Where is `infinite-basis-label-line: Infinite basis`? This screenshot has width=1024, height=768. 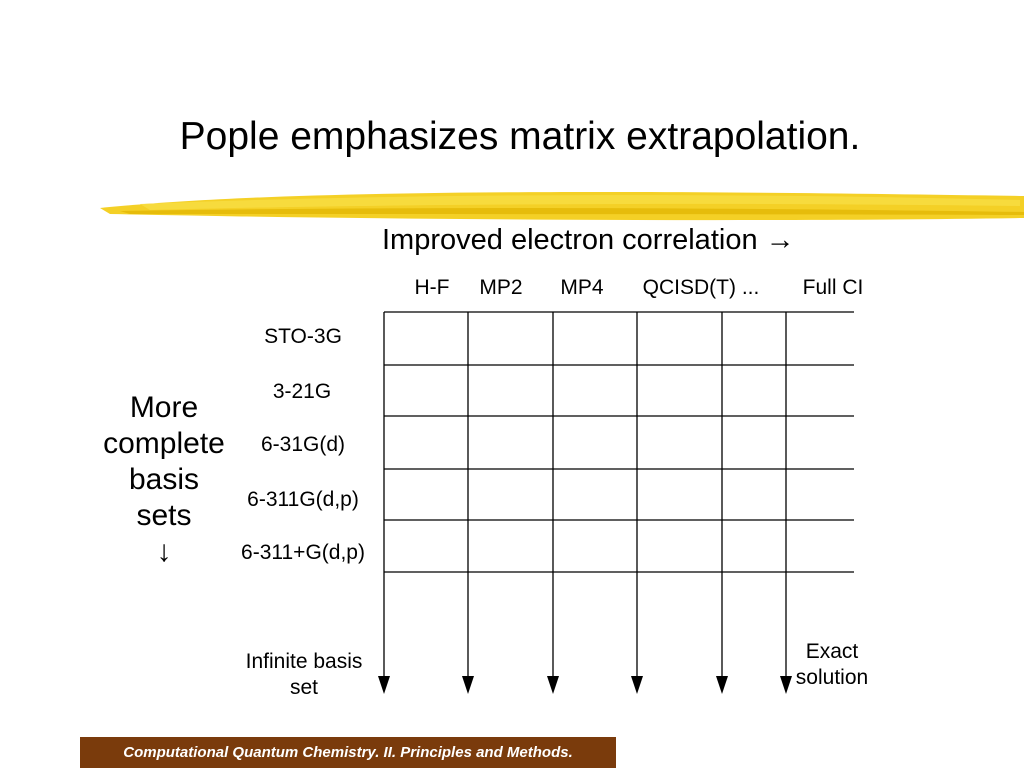
infinite-basis-label-line: Infinite basis is located at coordinates (304, 661).